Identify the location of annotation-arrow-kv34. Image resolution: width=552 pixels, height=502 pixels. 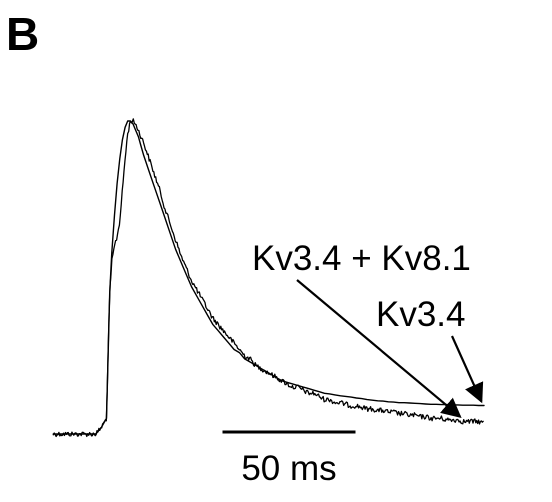
(467, 369).